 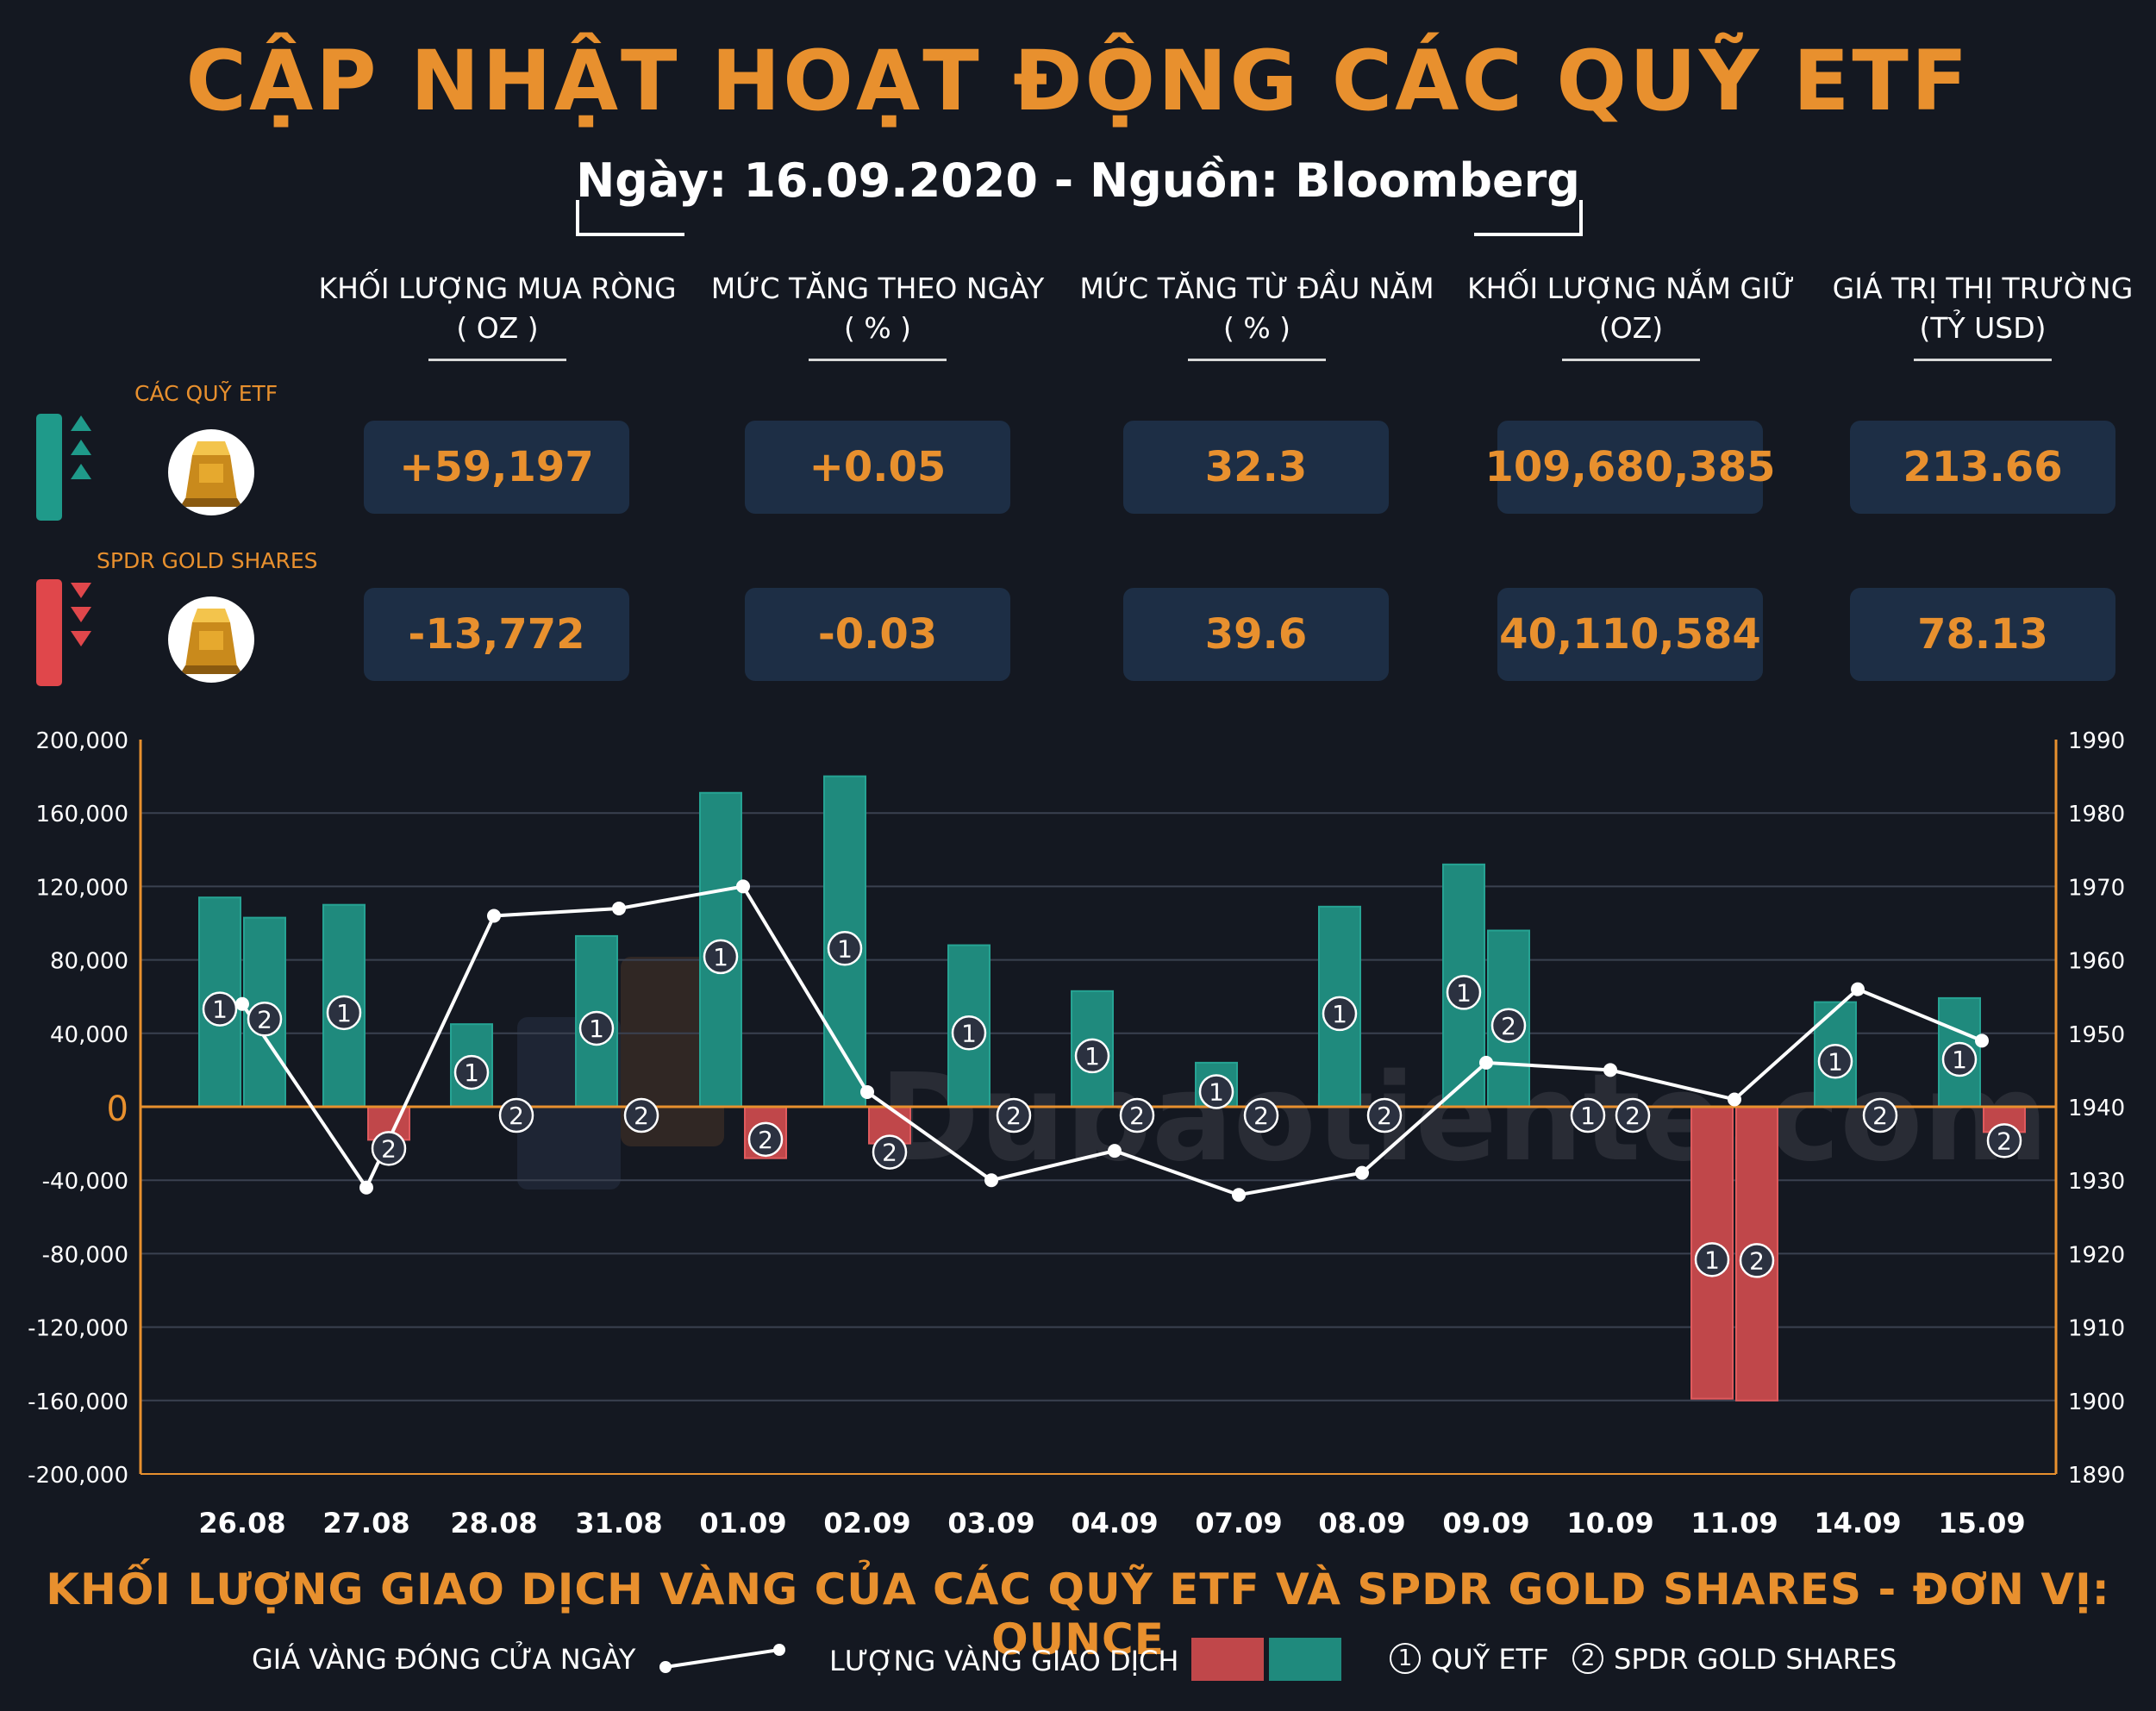 What do you see at coordinates (1630, 634) in the screenshot?
I see `spdr-holdings-value: 40,110,584` at bounding box center [1630, 634].